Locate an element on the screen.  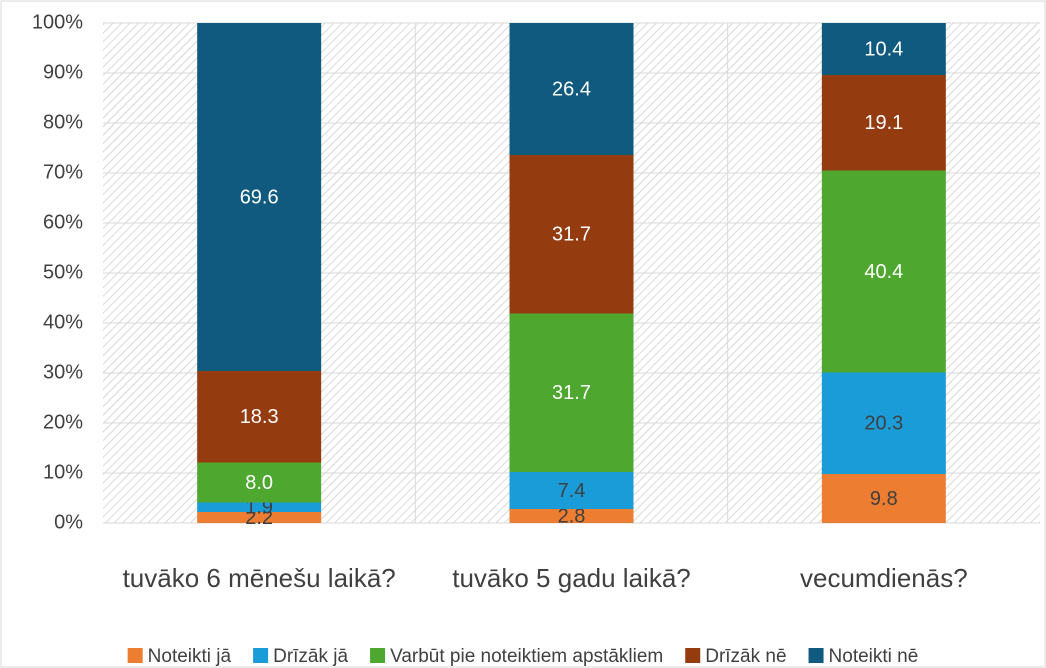
y-tick-label: 60% is located at coordinates (63, 222).